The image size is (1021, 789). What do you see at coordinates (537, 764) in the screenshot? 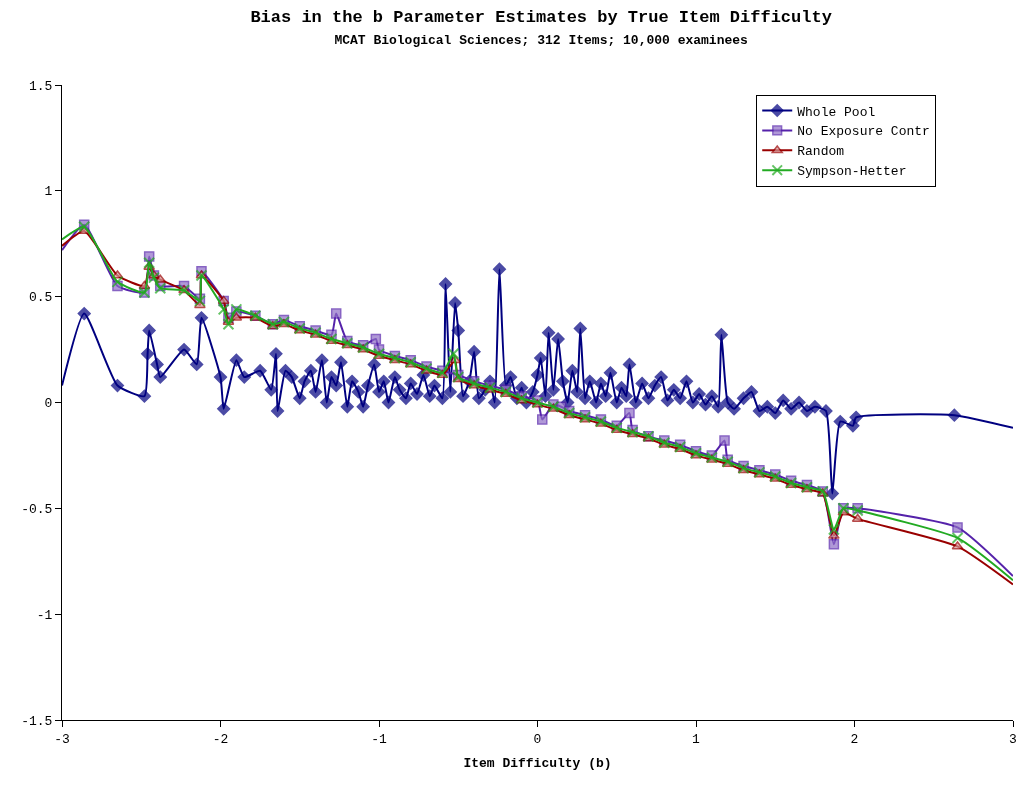
I see `x-axis-title: Item Difficulty (b)` at bounding box center [537, 764].